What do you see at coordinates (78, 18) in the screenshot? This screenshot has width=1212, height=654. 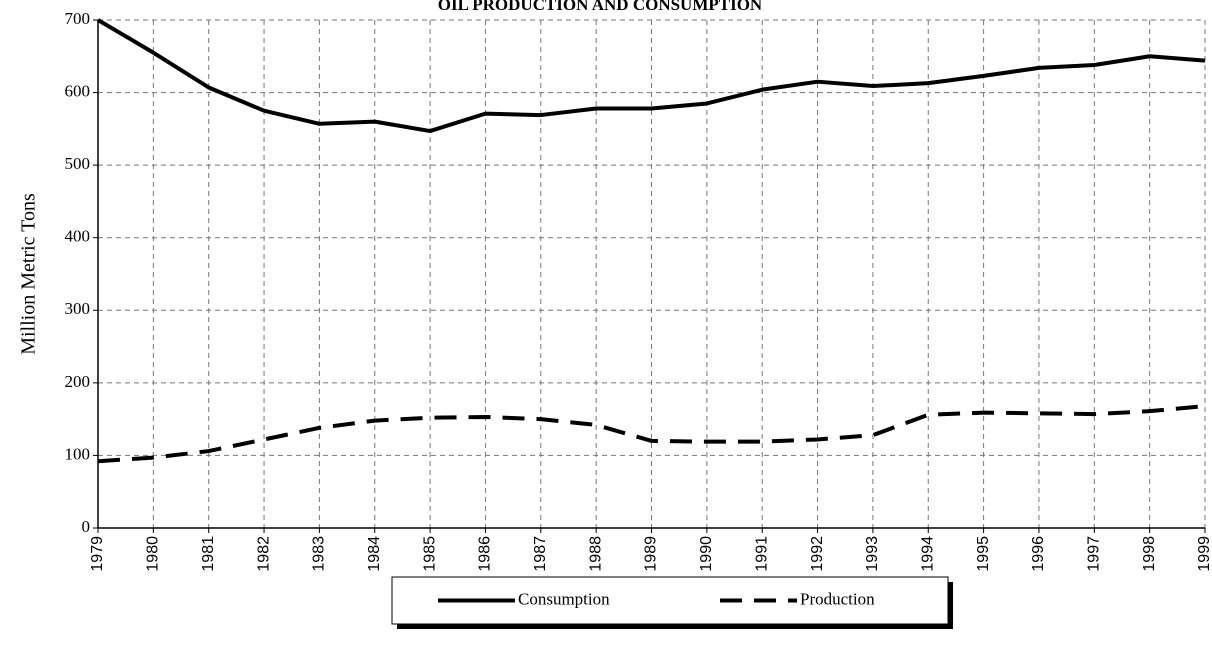 I see `y-tick-label: 700` at bounding box center [78, 18].